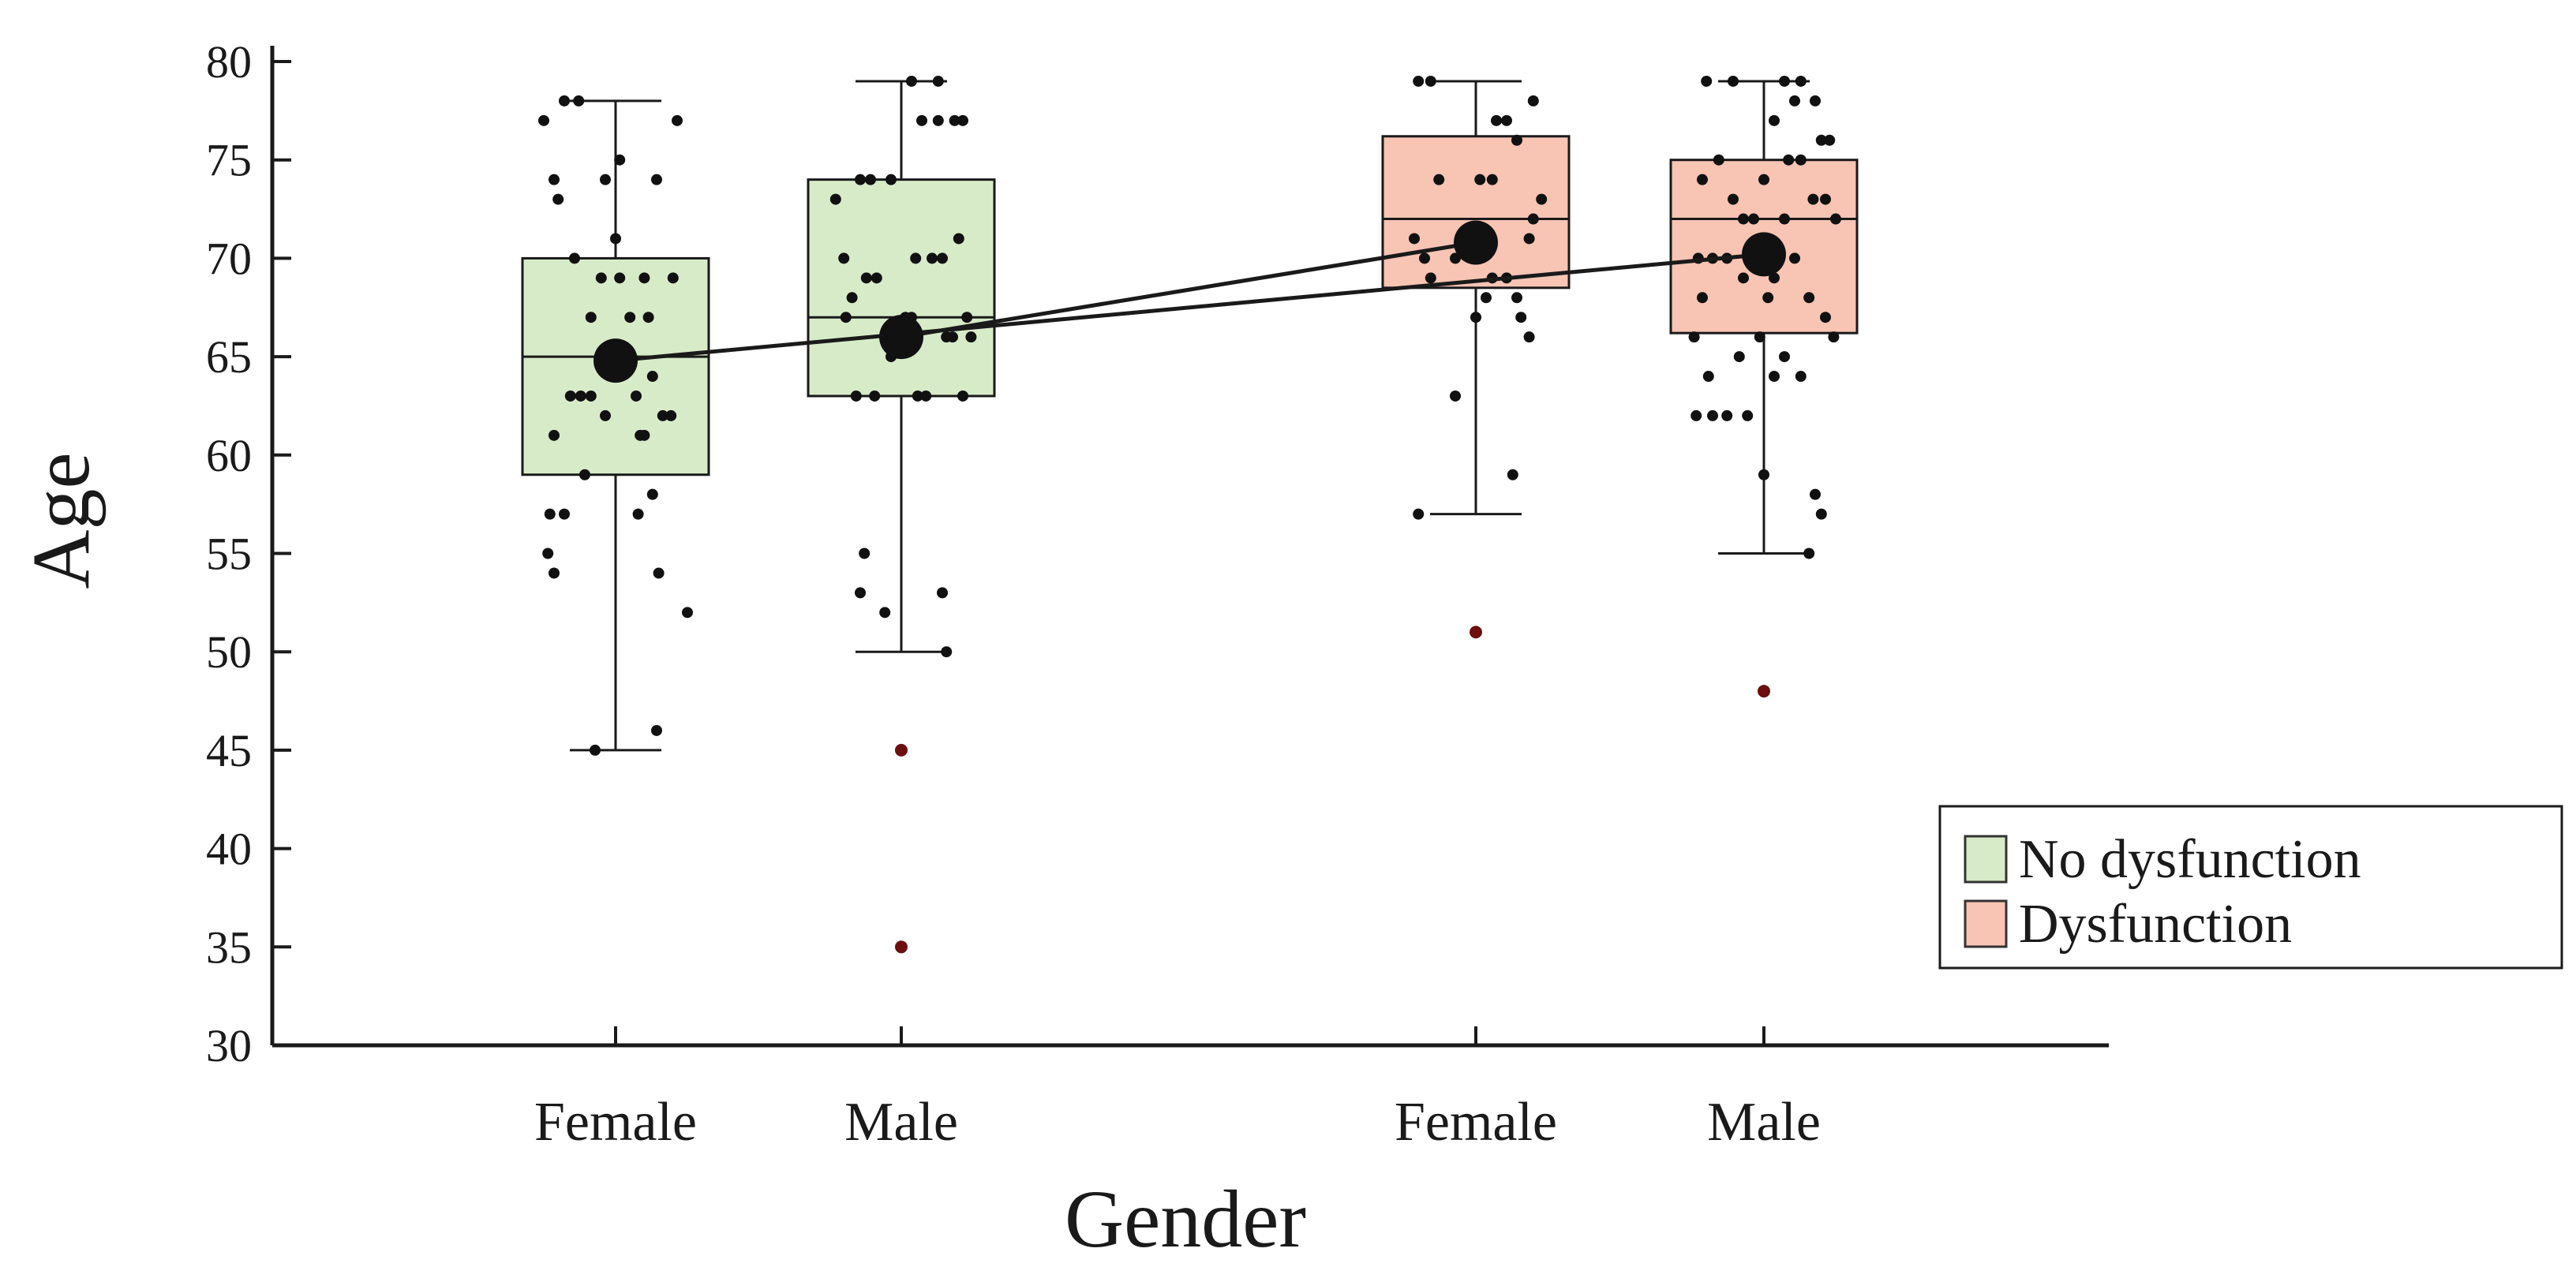 The height and width of the screenshot is (1267, 2576). What do you see at coordinates (1986, 859) in the screenshot?
I see `legend-swatch-no-dysfunction` at bounding box center [1986, 859].